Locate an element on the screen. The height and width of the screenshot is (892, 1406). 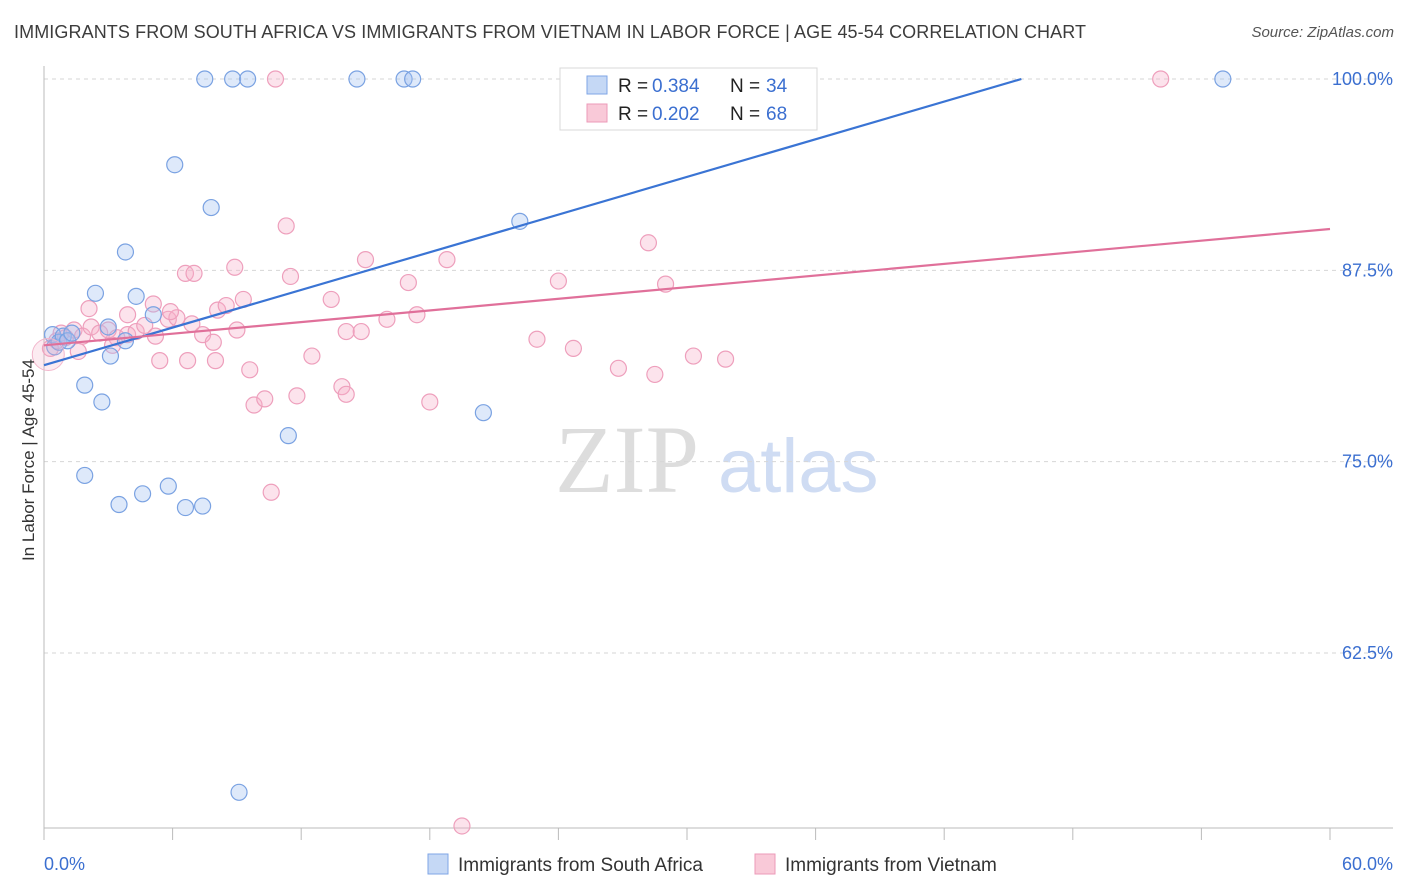
legend-n-label-1: N = is located at coordinates (745, 86).